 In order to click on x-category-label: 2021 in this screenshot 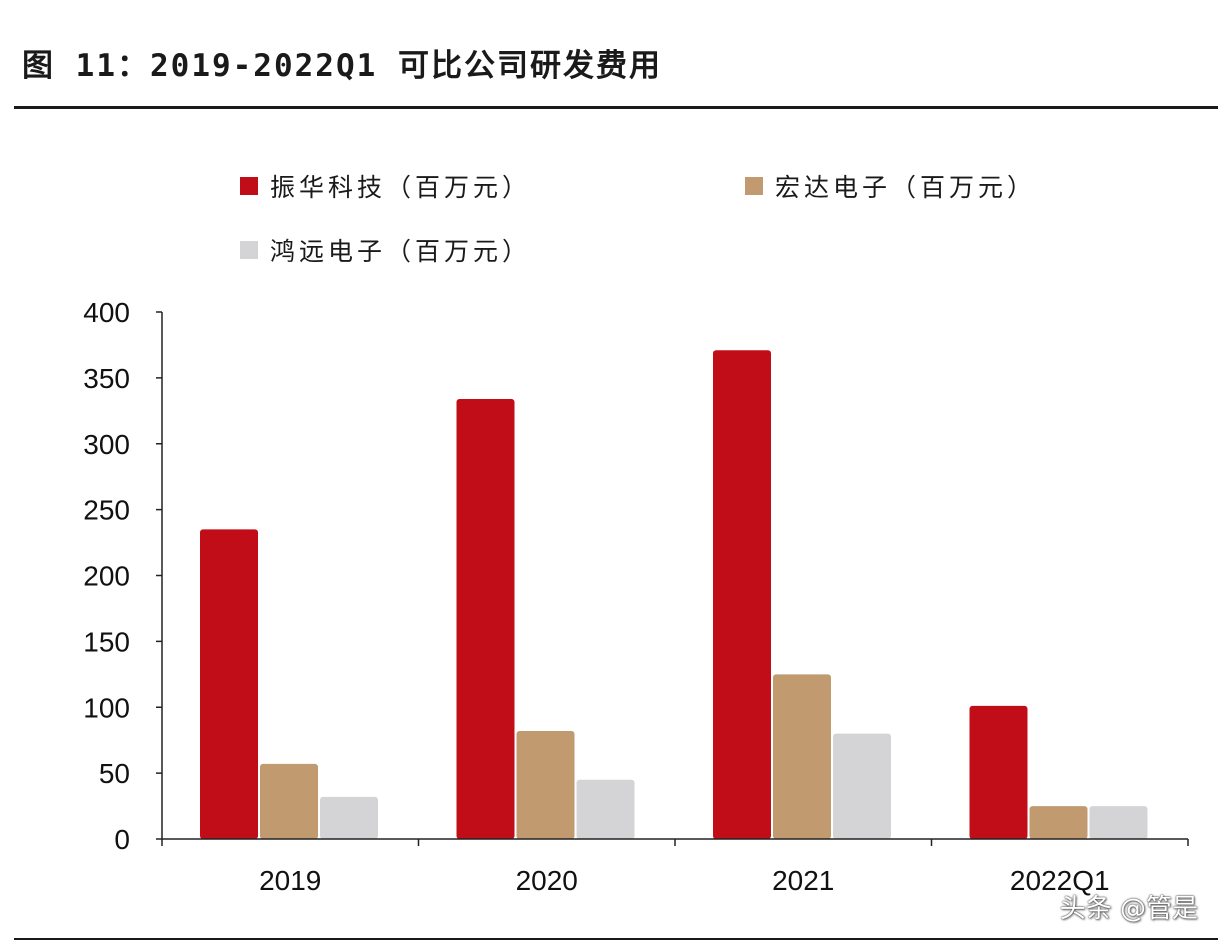, I will do `click(803, 880)`.